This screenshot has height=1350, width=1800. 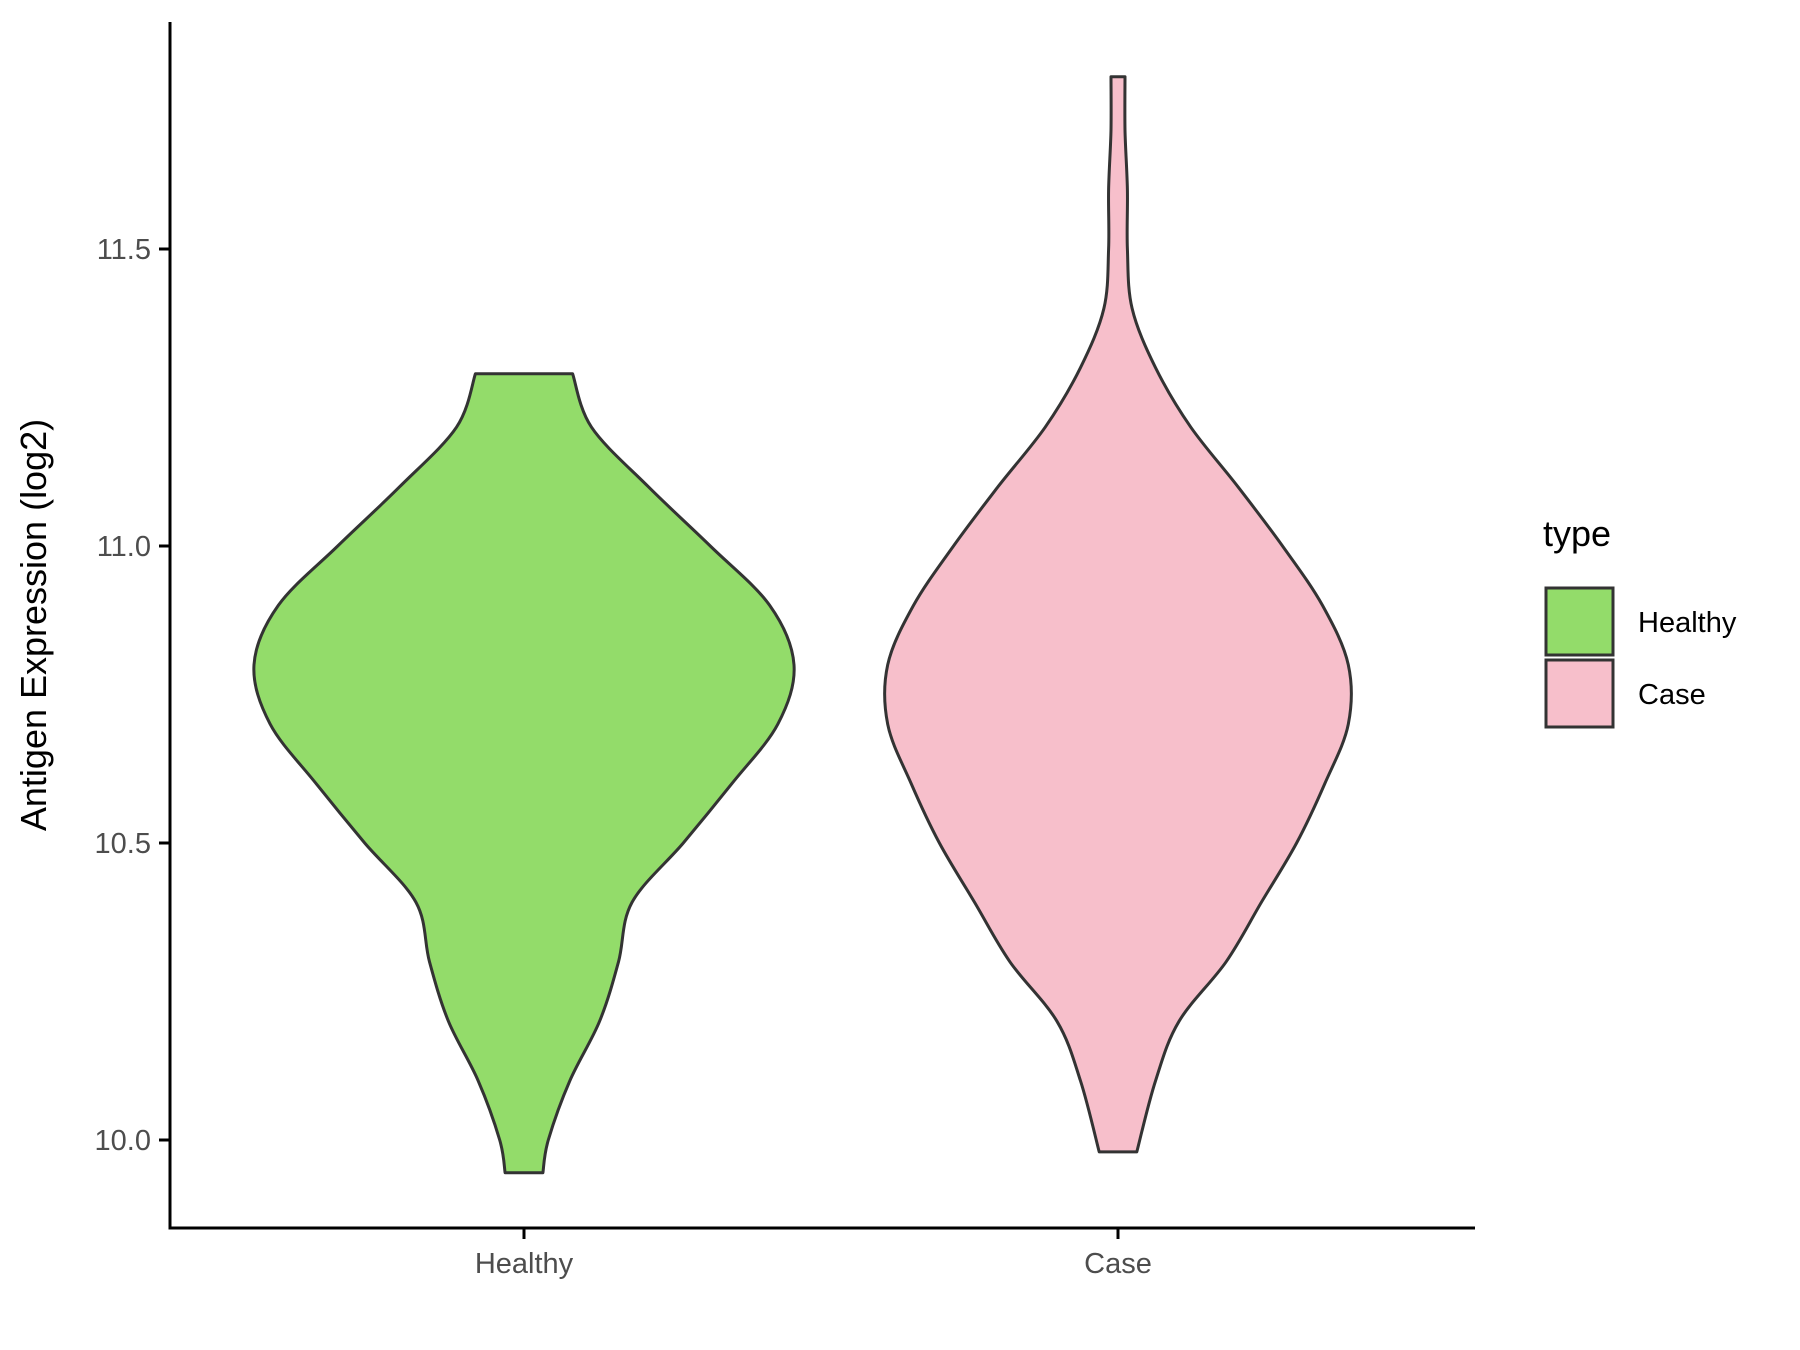 What do you see at coordinates (124, 547) in the screenshot?
I see `y-tick-label: 11.0` at bounding box center [124, 547].